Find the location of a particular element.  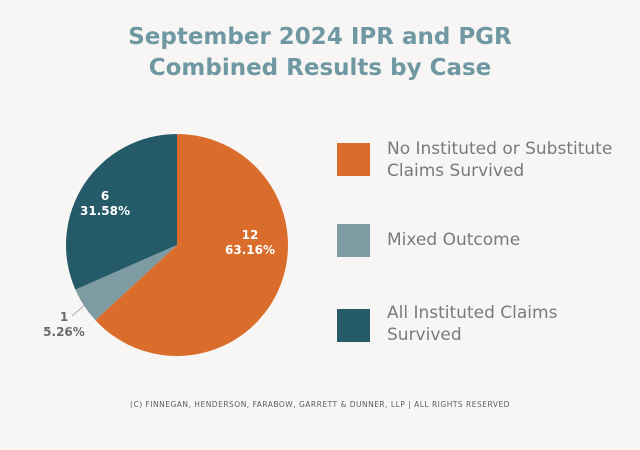

legend-label-all-instituted: All Instituted Claims Survived is located at coordinates (472, 324).